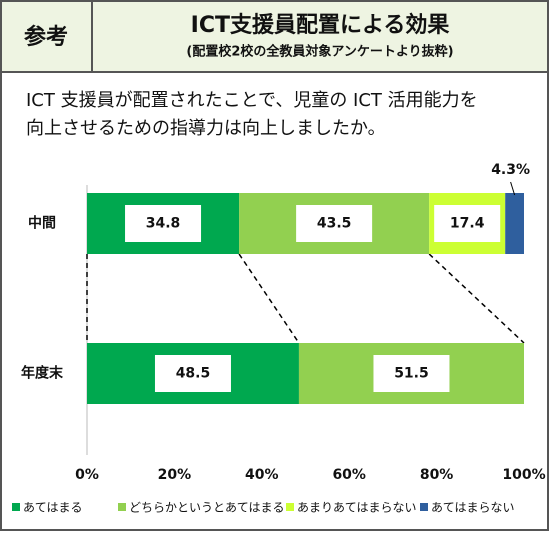 The image size is (549, 535). Describe the element at coordinates (513, 188) in the screenshot. I see `label-pointer` at that location.